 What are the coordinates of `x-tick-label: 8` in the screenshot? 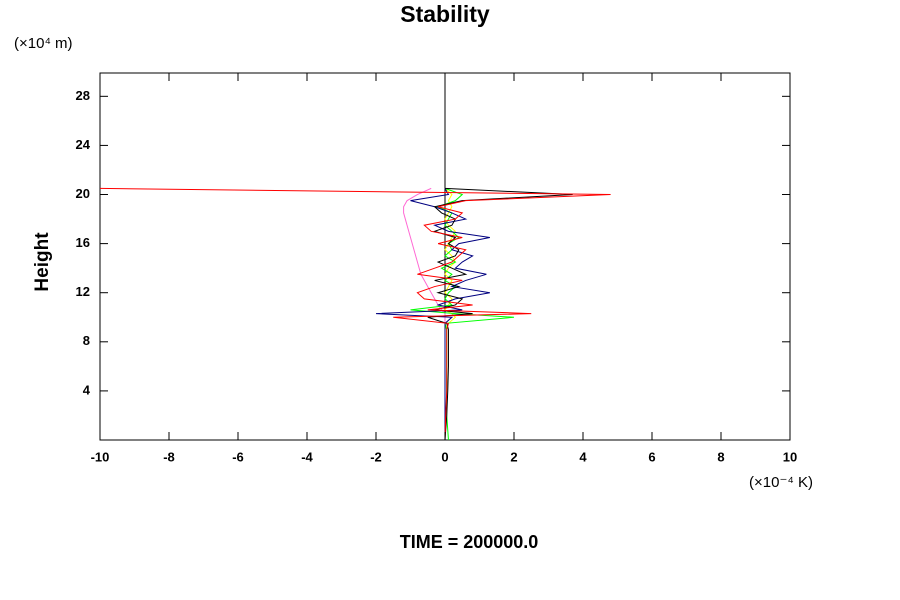 It's located at (720, 456).